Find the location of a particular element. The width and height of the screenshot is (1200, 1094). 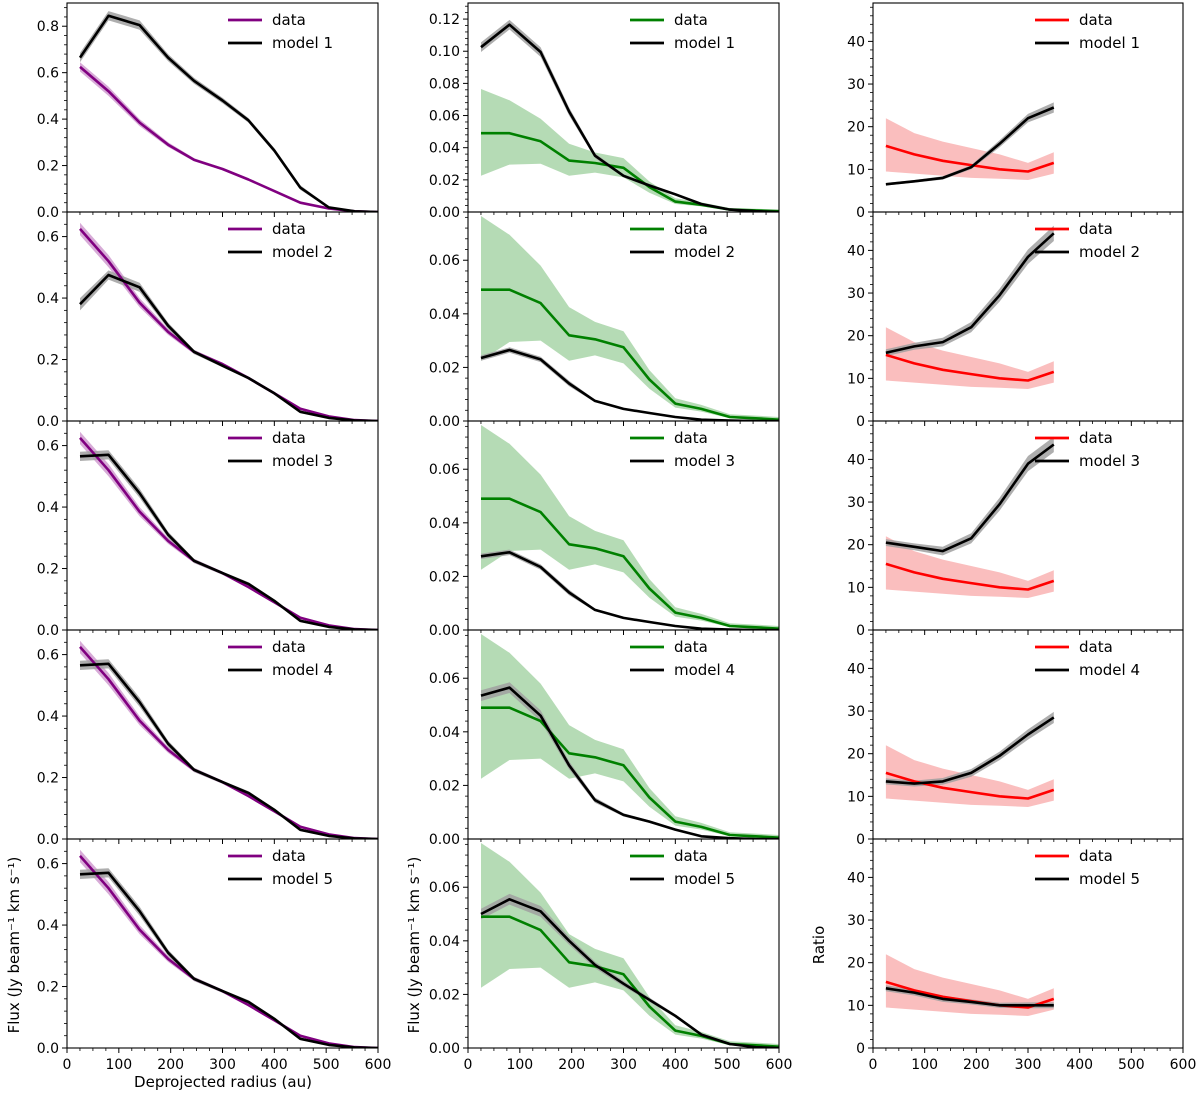

panel-r1-c3: 0 10 20 30 40 data model 1 is located at coordinates (1015, 111).